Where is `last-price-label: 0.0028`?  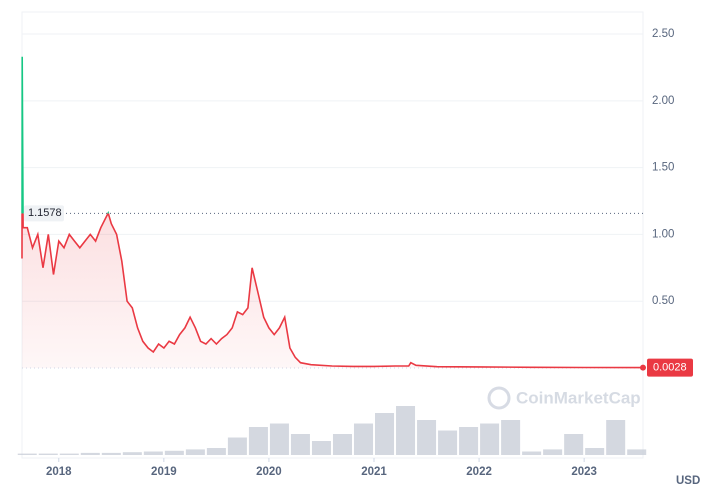 last-price-label: 0.0028 is located at coordinates (670, 368).